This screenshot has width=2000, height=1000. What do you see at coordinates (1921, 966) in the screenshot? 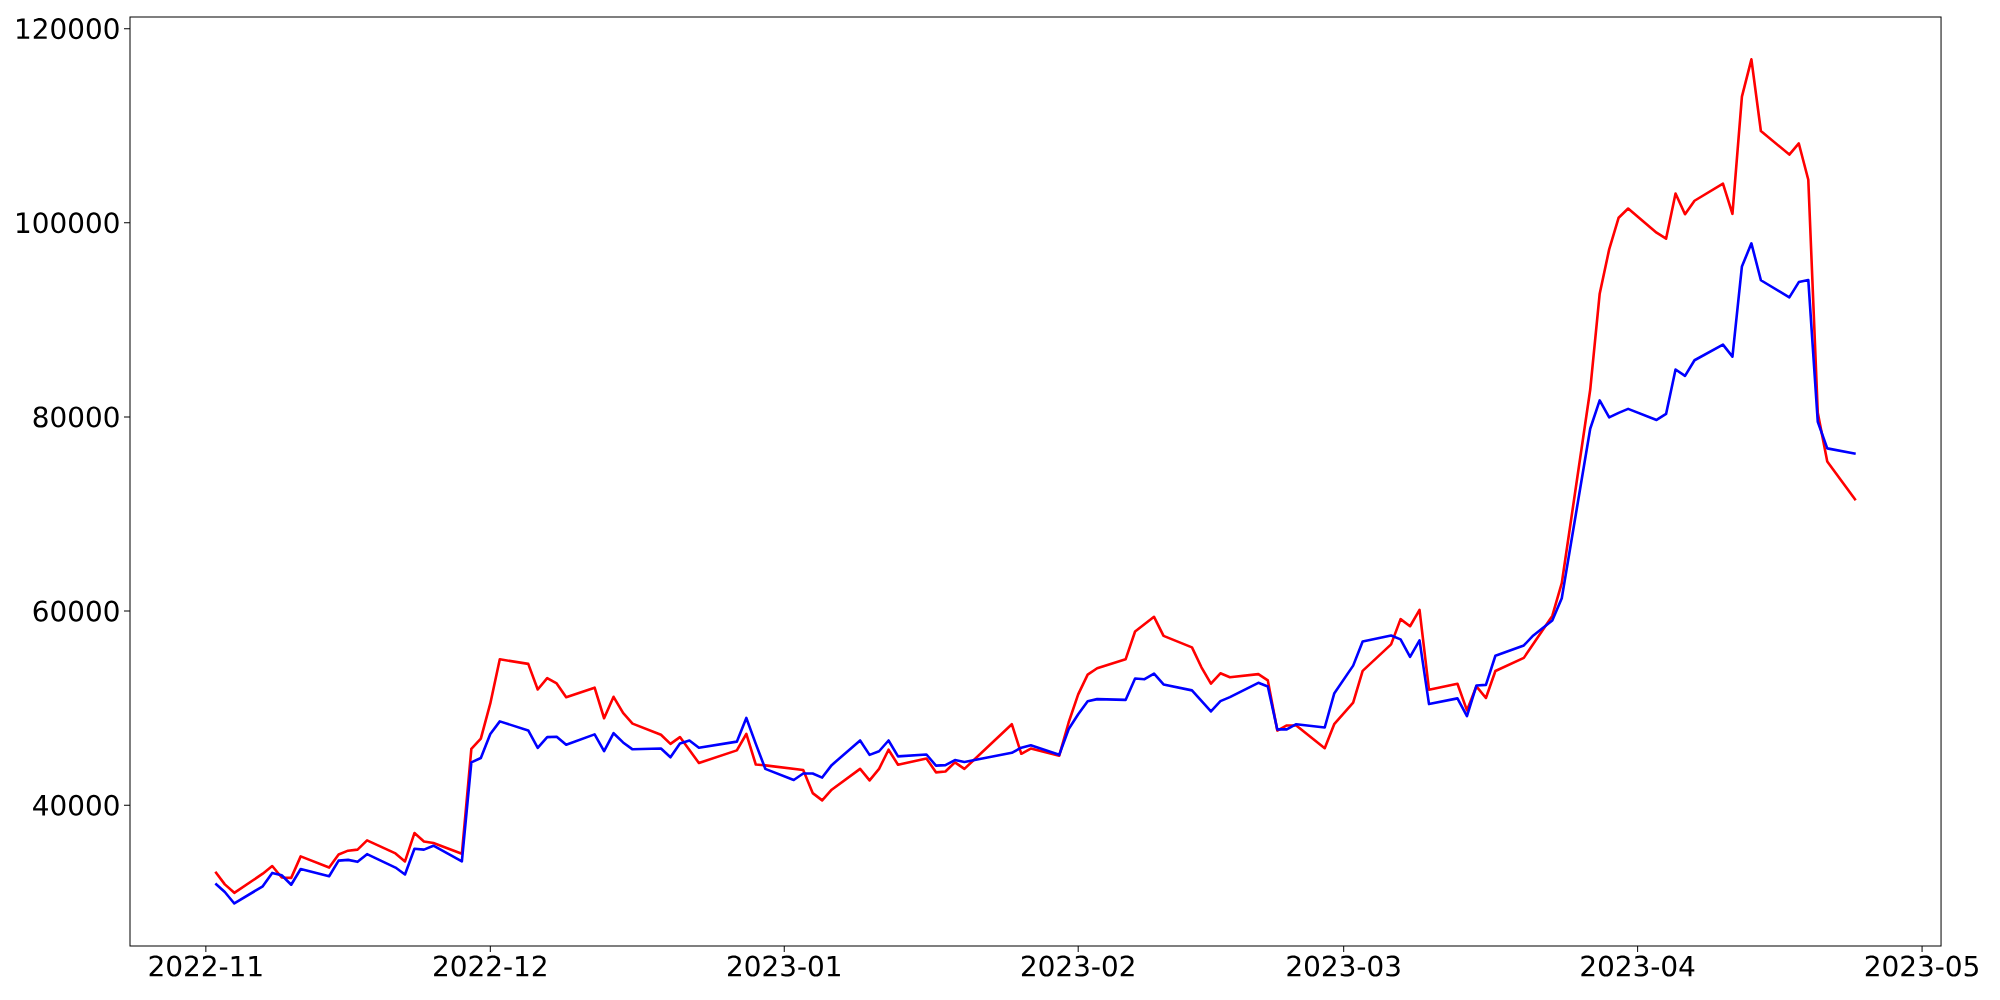
I see `x-tick-label: 2023-05` at bounding box center [1921, 966].